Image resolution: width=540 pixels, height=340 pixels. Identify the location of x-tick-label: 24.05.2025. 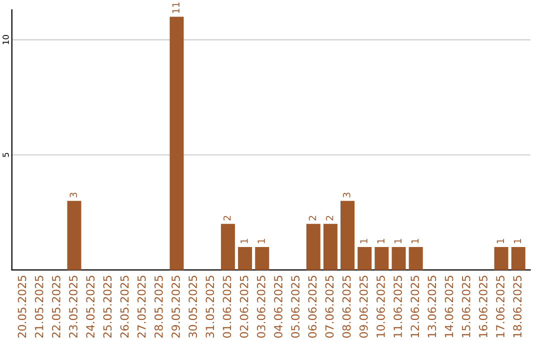
(90, 307).